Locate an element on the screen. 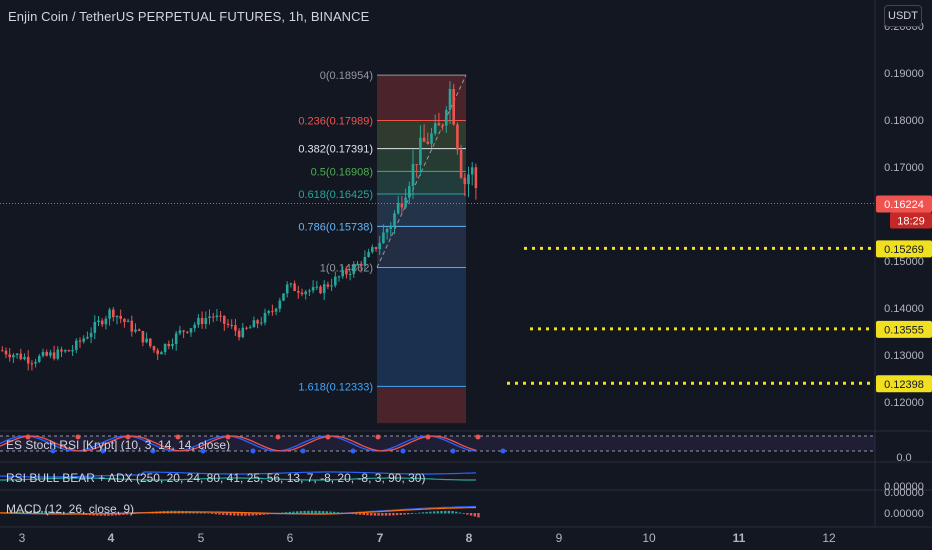 The height and width of the screenshot is (550, 932). time-axis-label: 6 is located at coordinates (290, 538).